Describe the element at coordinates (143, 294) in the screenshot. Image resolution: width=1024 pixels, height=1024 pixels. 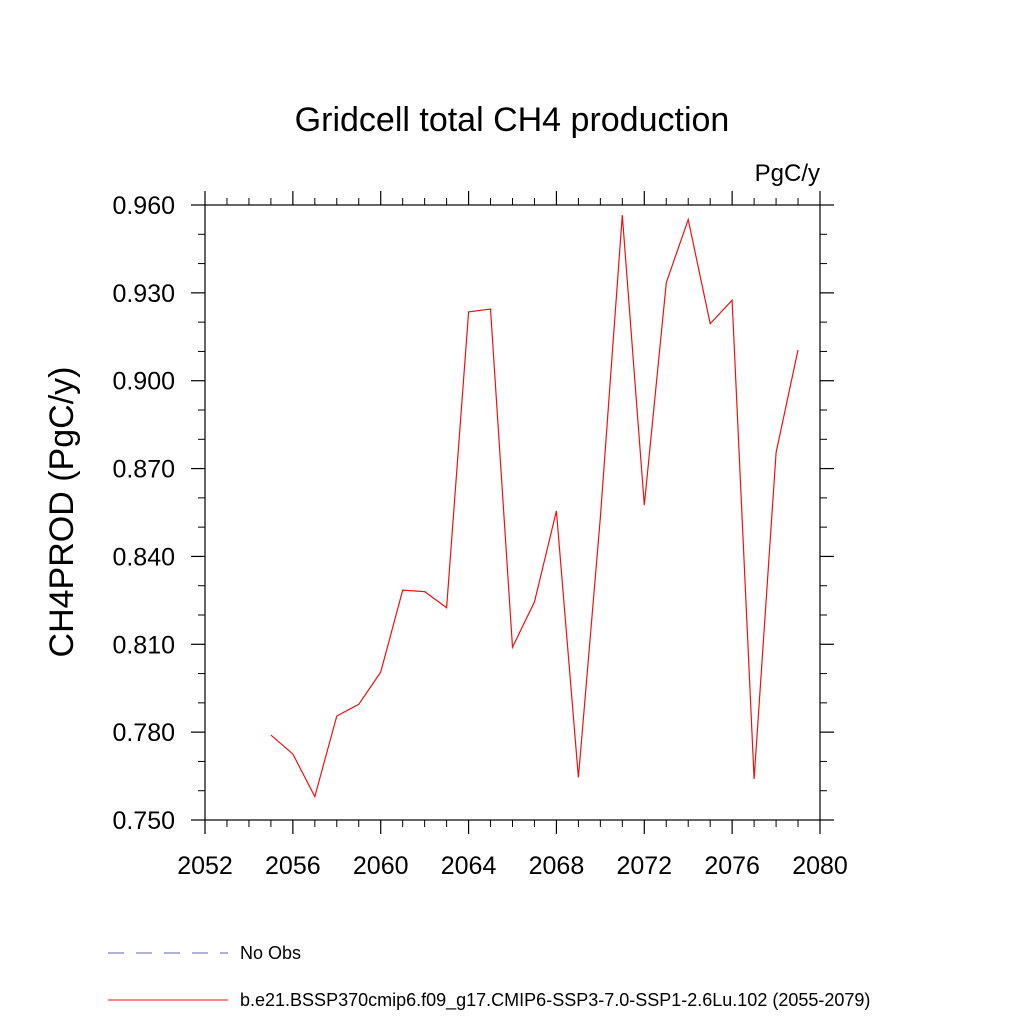
I see `y-tick-label: 0.930` at that location.